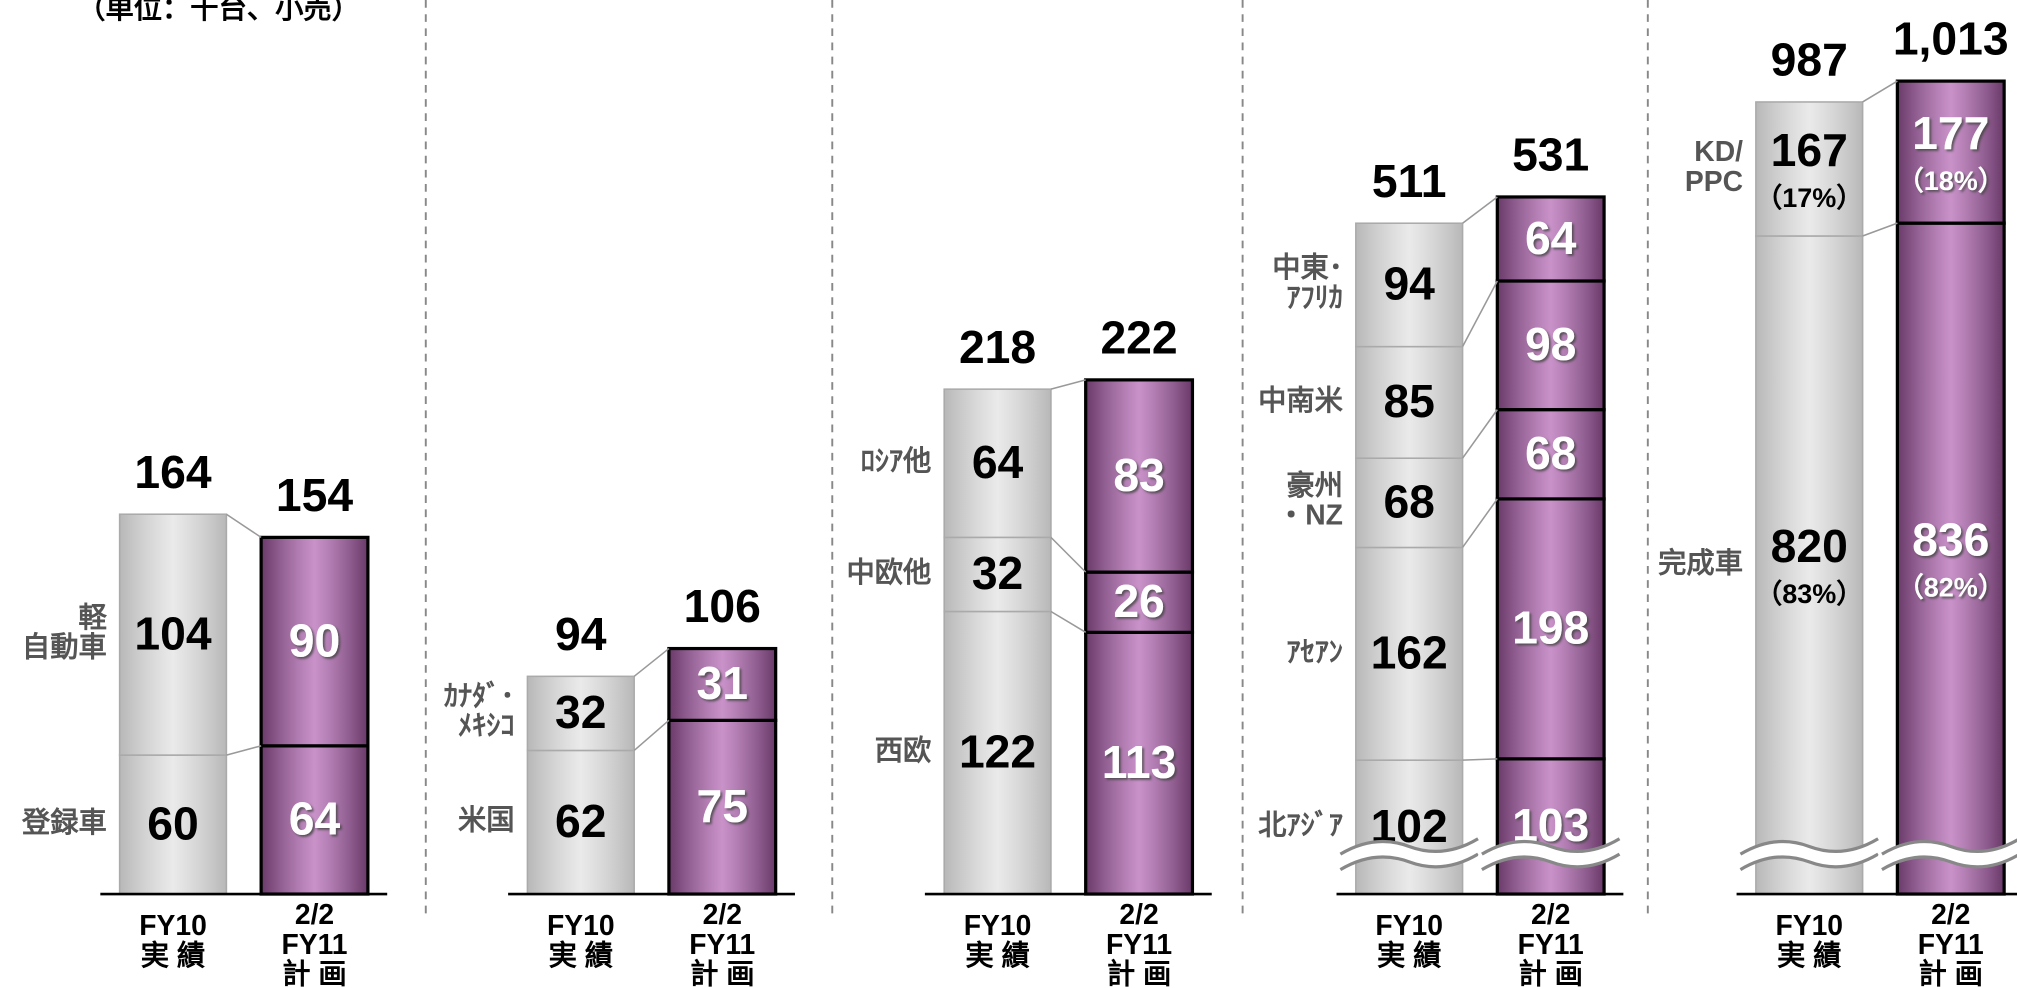 Image resolution: width=2017 pixels, height=988 pixels. Describe the element at coordinates (1714, 167) in the screenshot. I see `series-name: KD/PPC` at that location.